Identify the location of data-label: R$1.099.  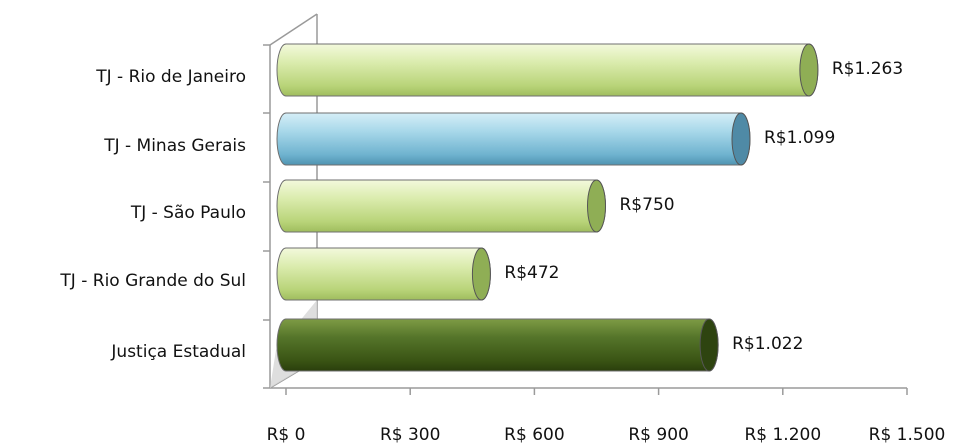
(799, 138).